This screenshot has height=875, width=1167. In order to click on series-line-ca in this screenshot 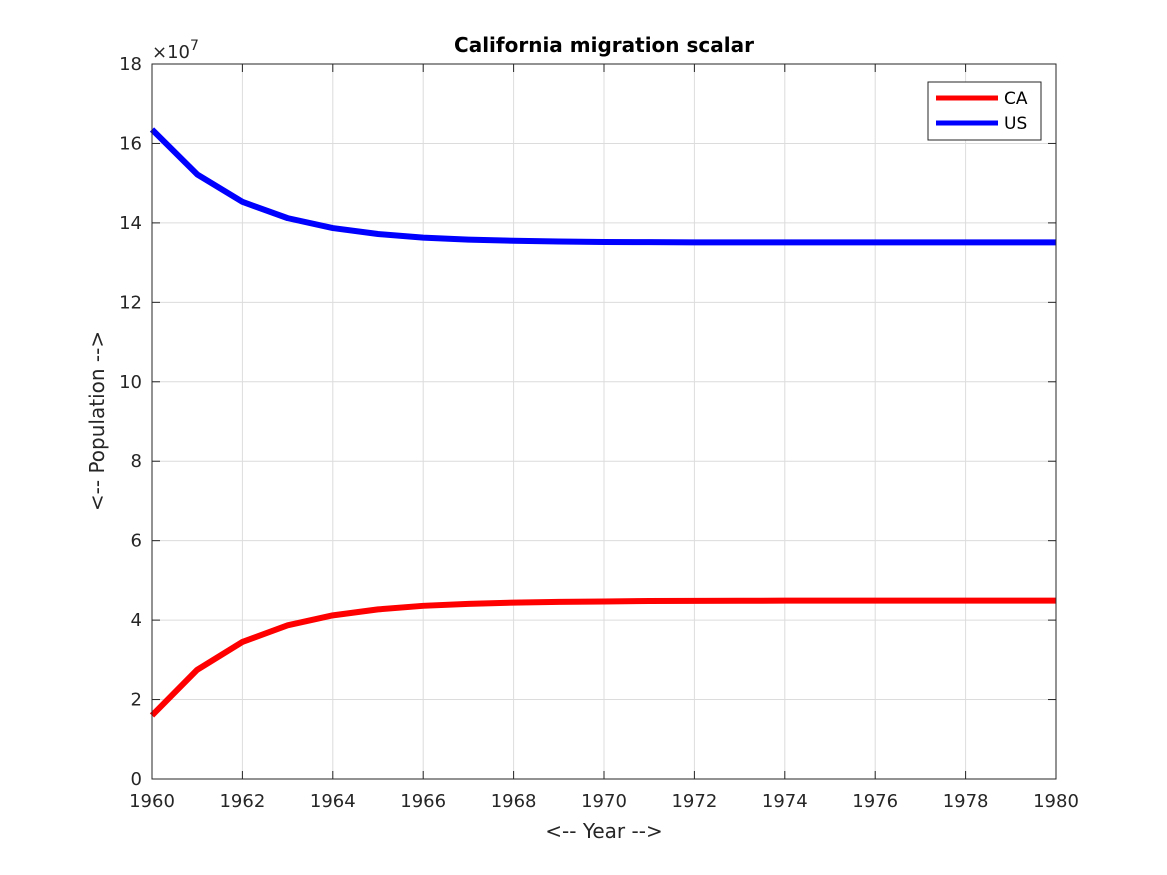, I will do `click(602, 657)`.